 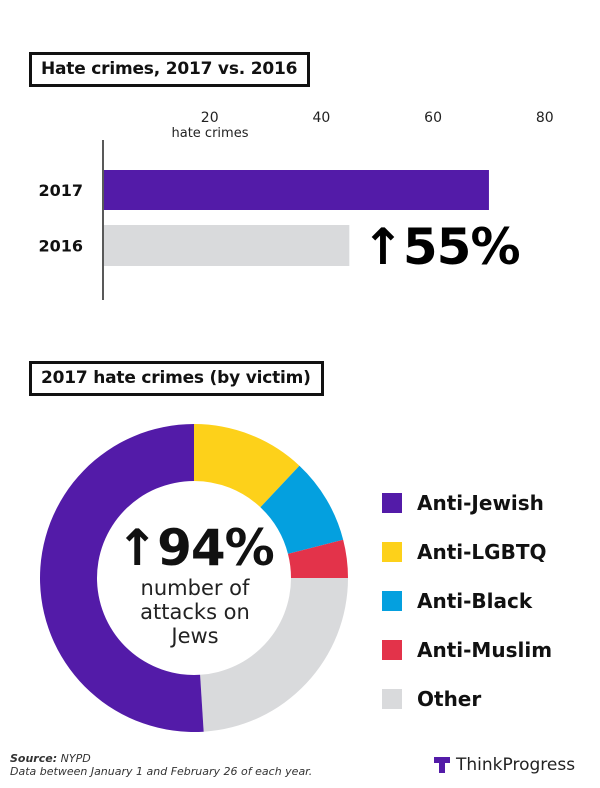 What do you see at coordinates (475, 600) in the screenshot?
I see `legend-label: Anti-Black` at bounding box center [475, 600].